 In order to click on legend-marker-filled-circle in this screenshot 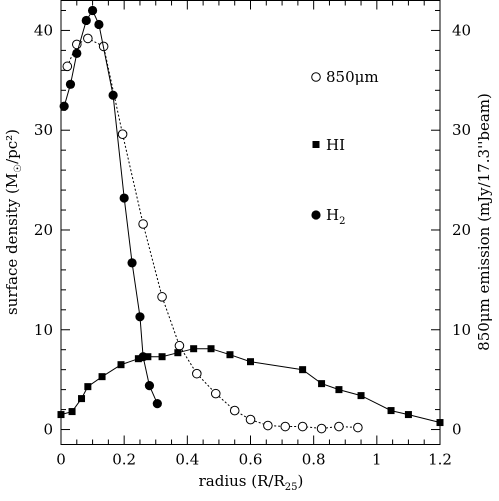, I will do `click(316, 215)`.